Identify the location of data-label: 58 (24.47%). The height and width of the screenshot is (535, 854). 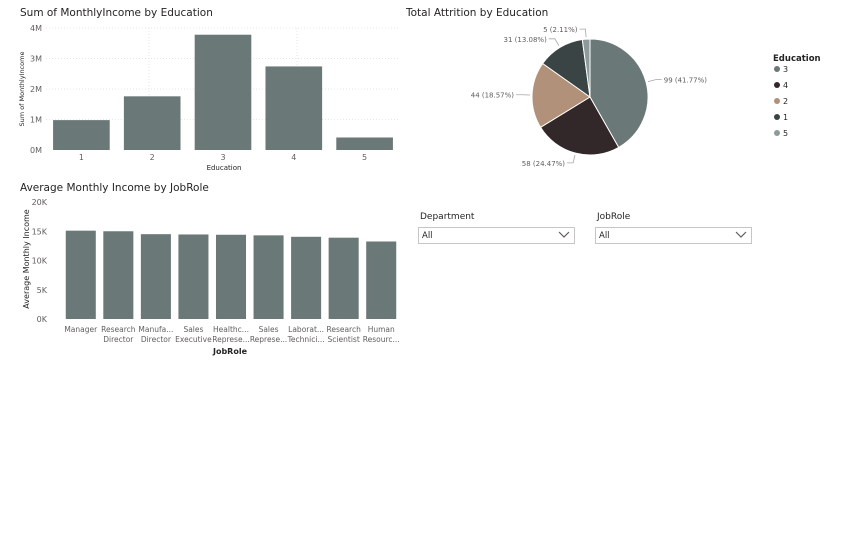
(544, 164).